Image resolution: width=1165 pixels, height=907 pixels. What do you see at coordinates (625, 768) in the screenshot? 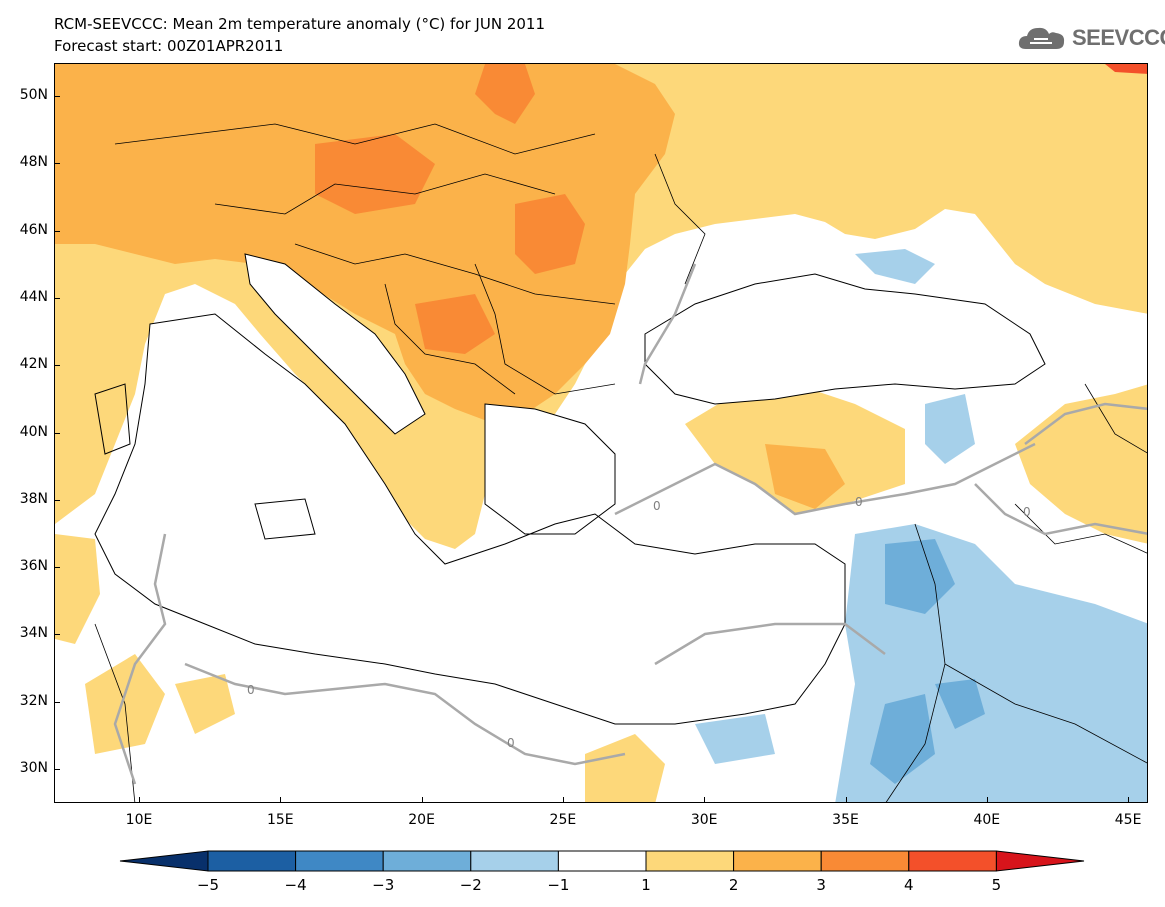
I see `anomaly-patch-egypt` at bounding box center [625, 768].